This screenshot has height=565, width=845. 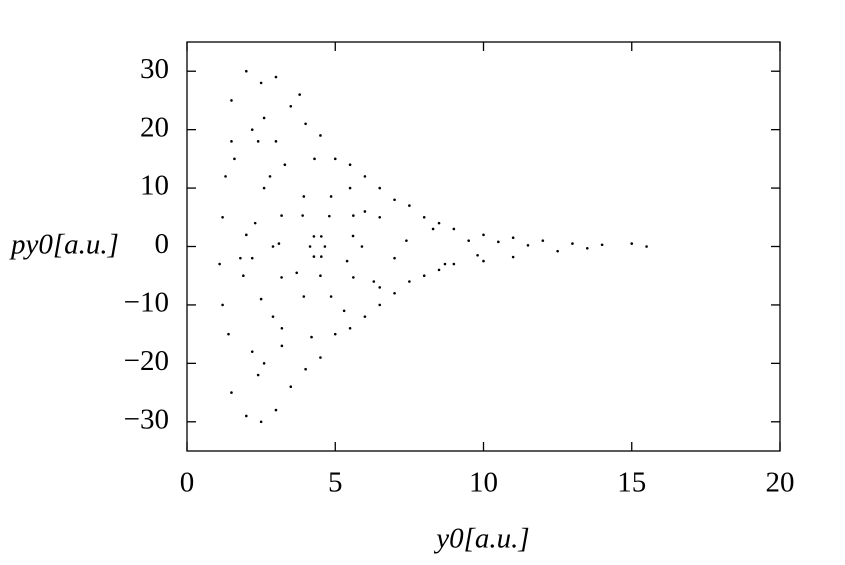 What do you see at coordinates (146, 419) in the screenshot?
I see `y-tick-label: −30` at bounding box center [146, 419].